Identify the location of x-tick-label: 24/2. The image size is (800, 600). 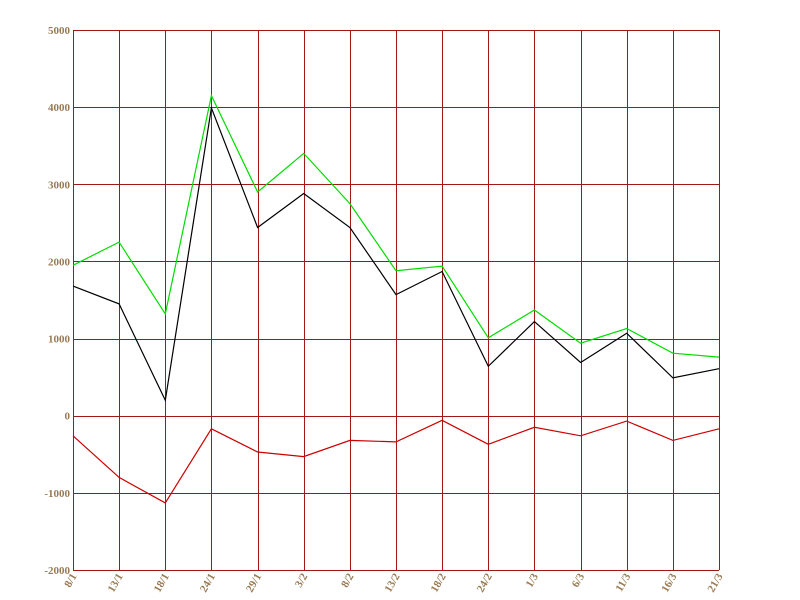
(485, 582).